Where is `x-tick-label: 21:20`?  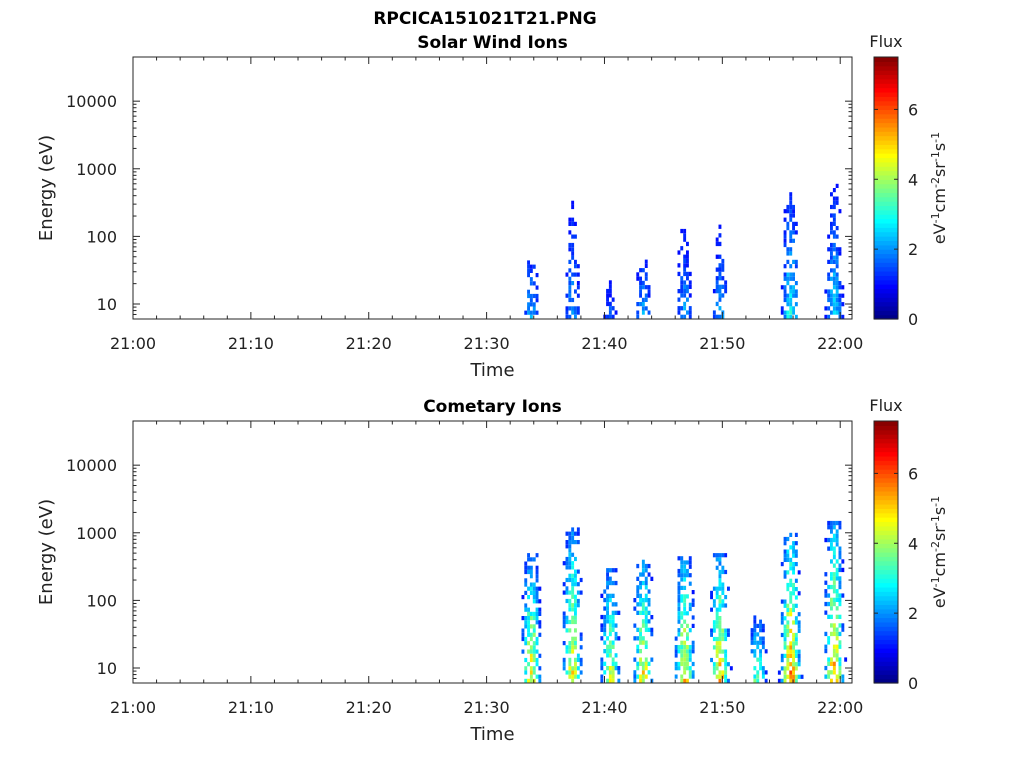
x-tick-label: 21:20 is located at coordinates (369, 343).